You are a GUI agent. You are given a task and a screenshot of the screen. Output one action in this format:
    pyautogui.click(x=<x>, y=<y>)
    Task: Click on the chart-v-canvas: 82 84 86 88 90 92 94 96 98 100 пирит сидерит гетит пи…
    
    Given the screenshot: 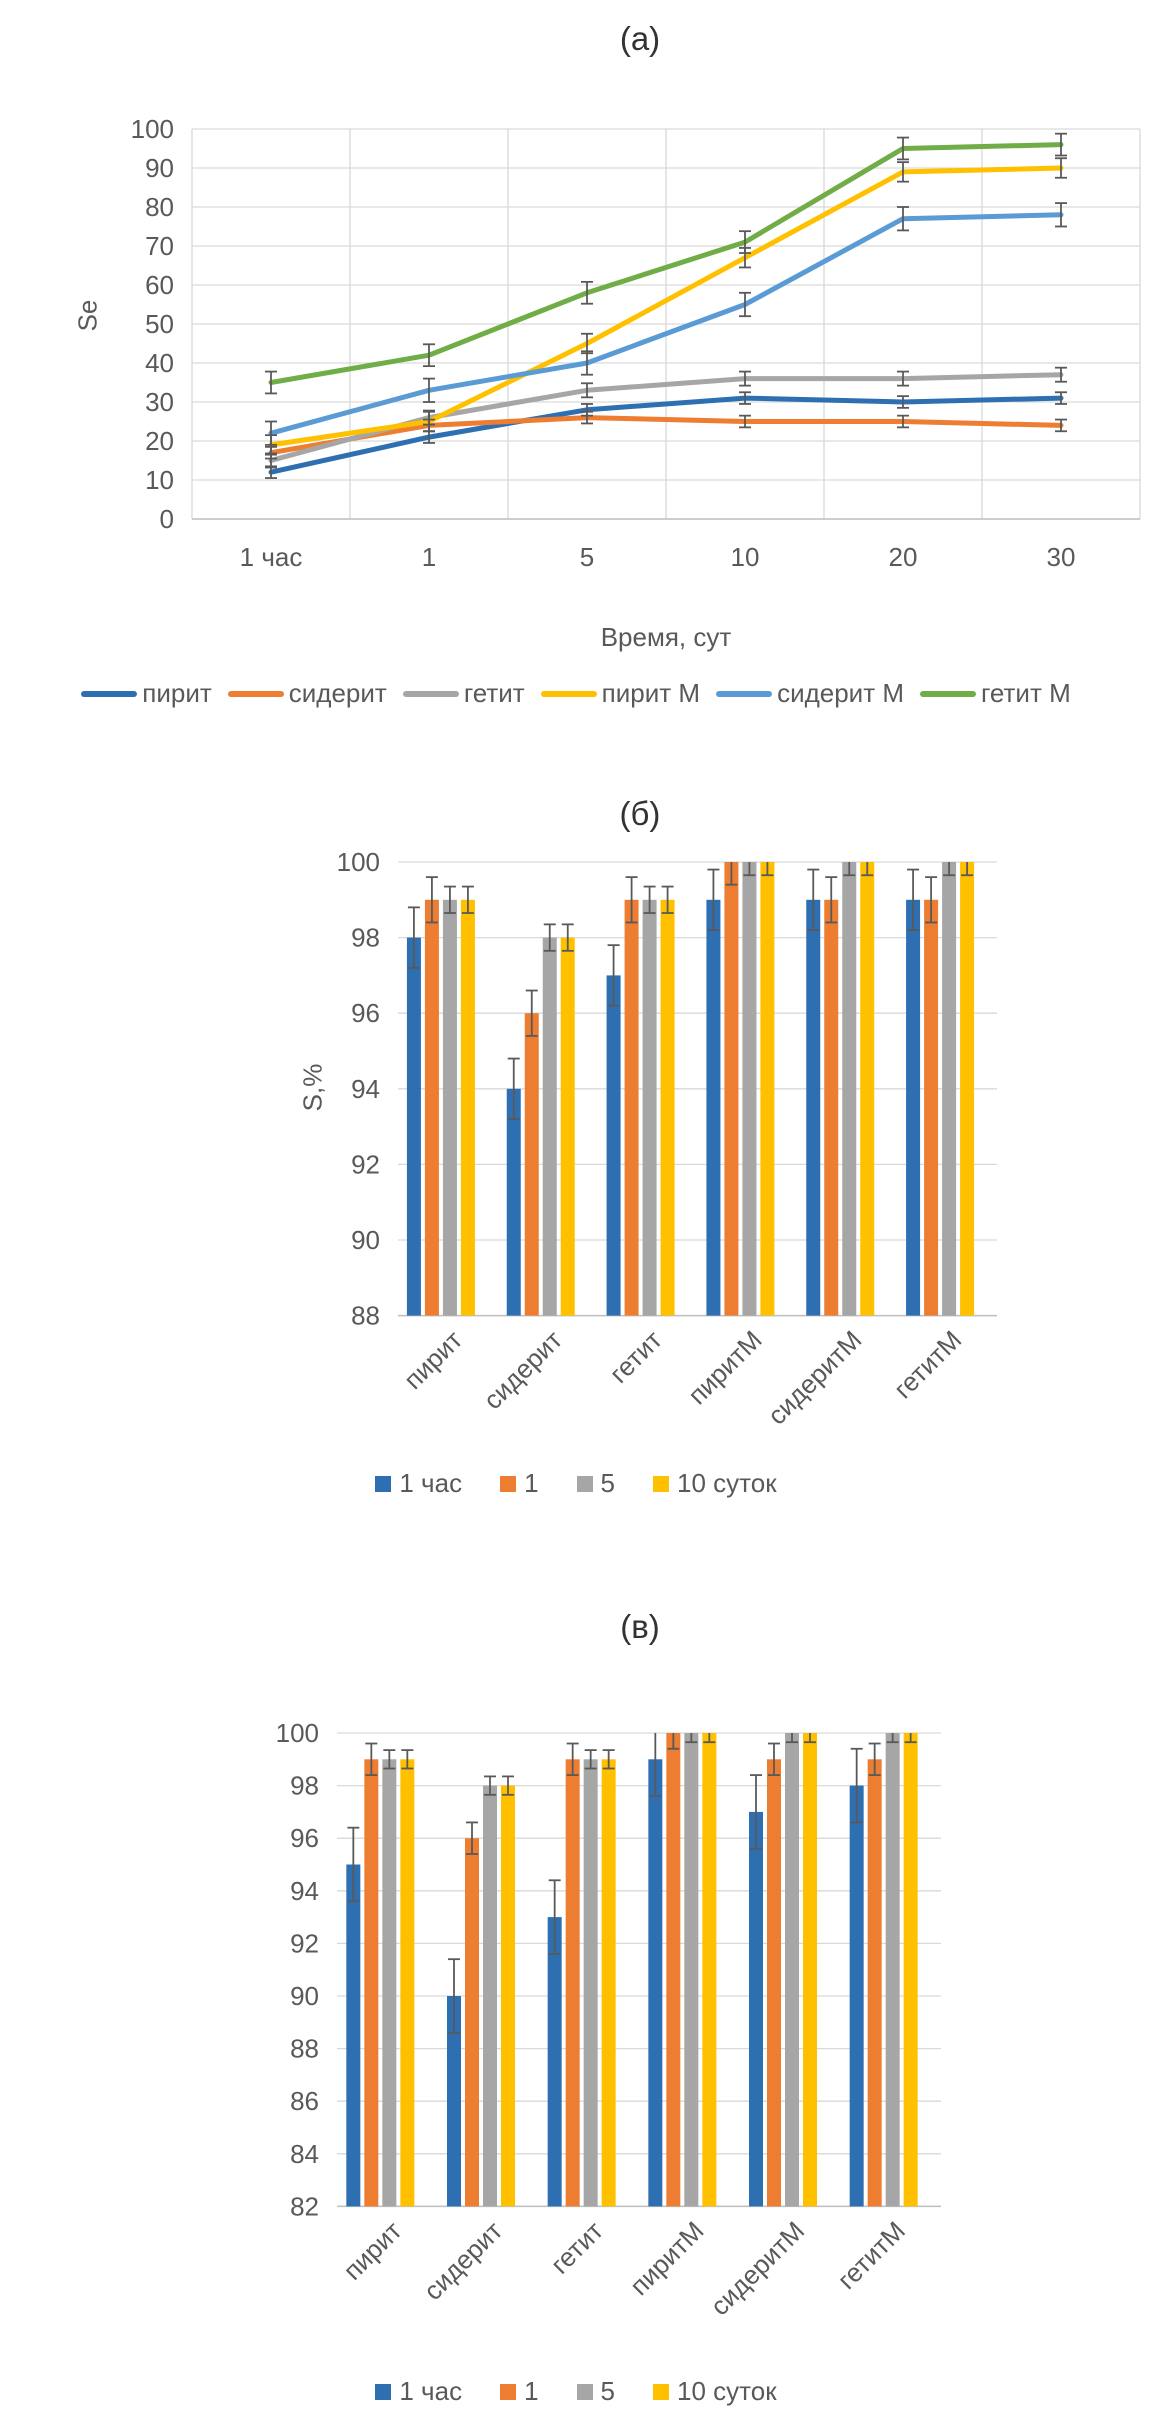 What is the action you would take?
    pyautogui.click(x=608, y=2019)
    